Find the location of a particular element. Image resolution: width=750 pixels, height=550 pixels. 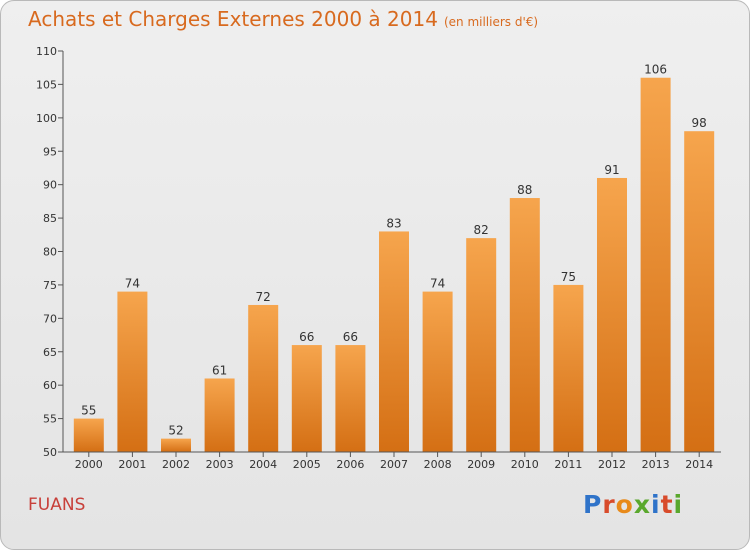

y-tick-label: 110 is located at coordinates (46, 51).